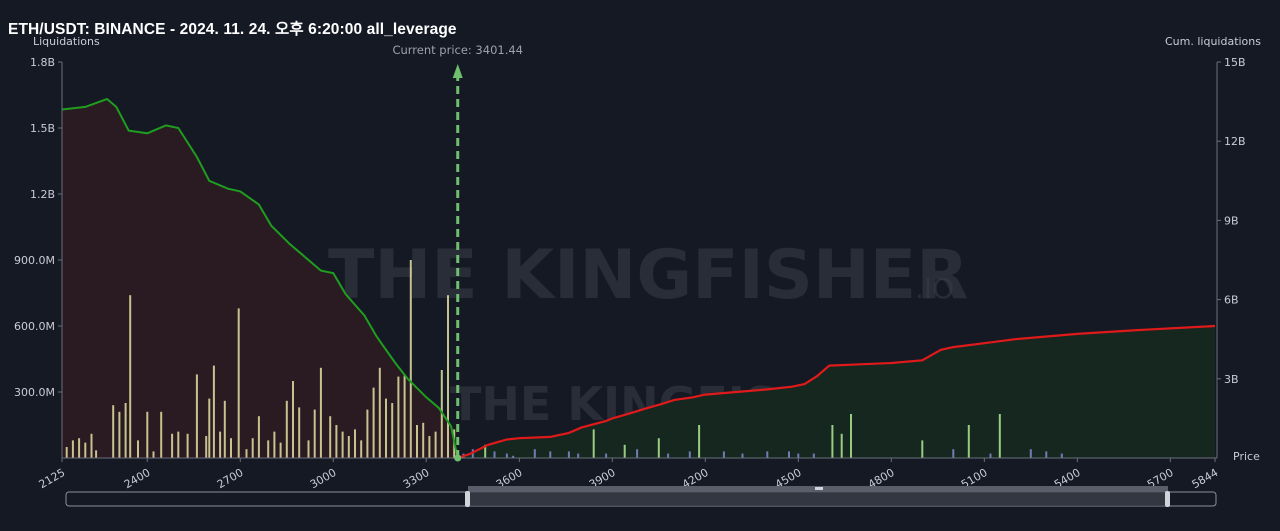 Image resolution: width=1280 pixels, height=531 pixels. What do you see at coordinates (819, 488) in the screenshot?
I see `scroller-grip` at bounding box center [819, 488].